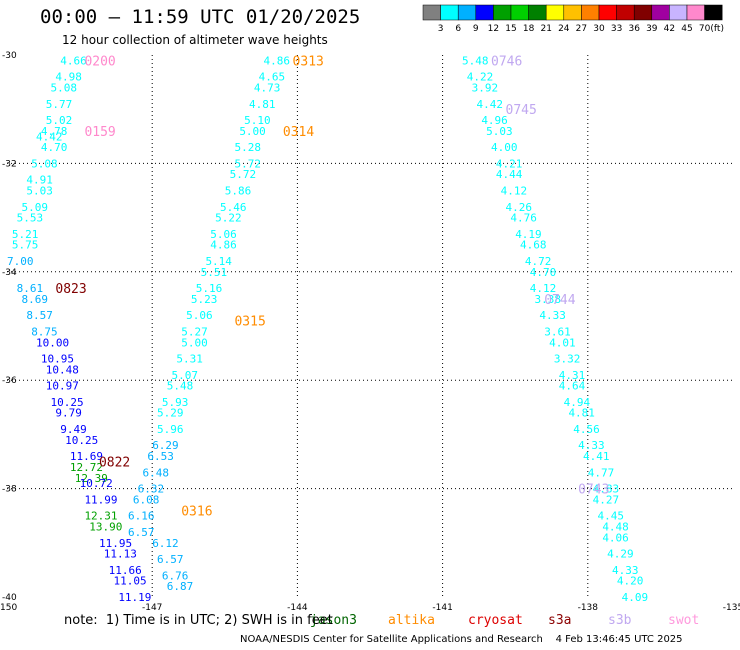 Image resolution: width=740 pixels, height=650 pixels. I want to click on wave-height-label: 5.31, so click(189, 359).